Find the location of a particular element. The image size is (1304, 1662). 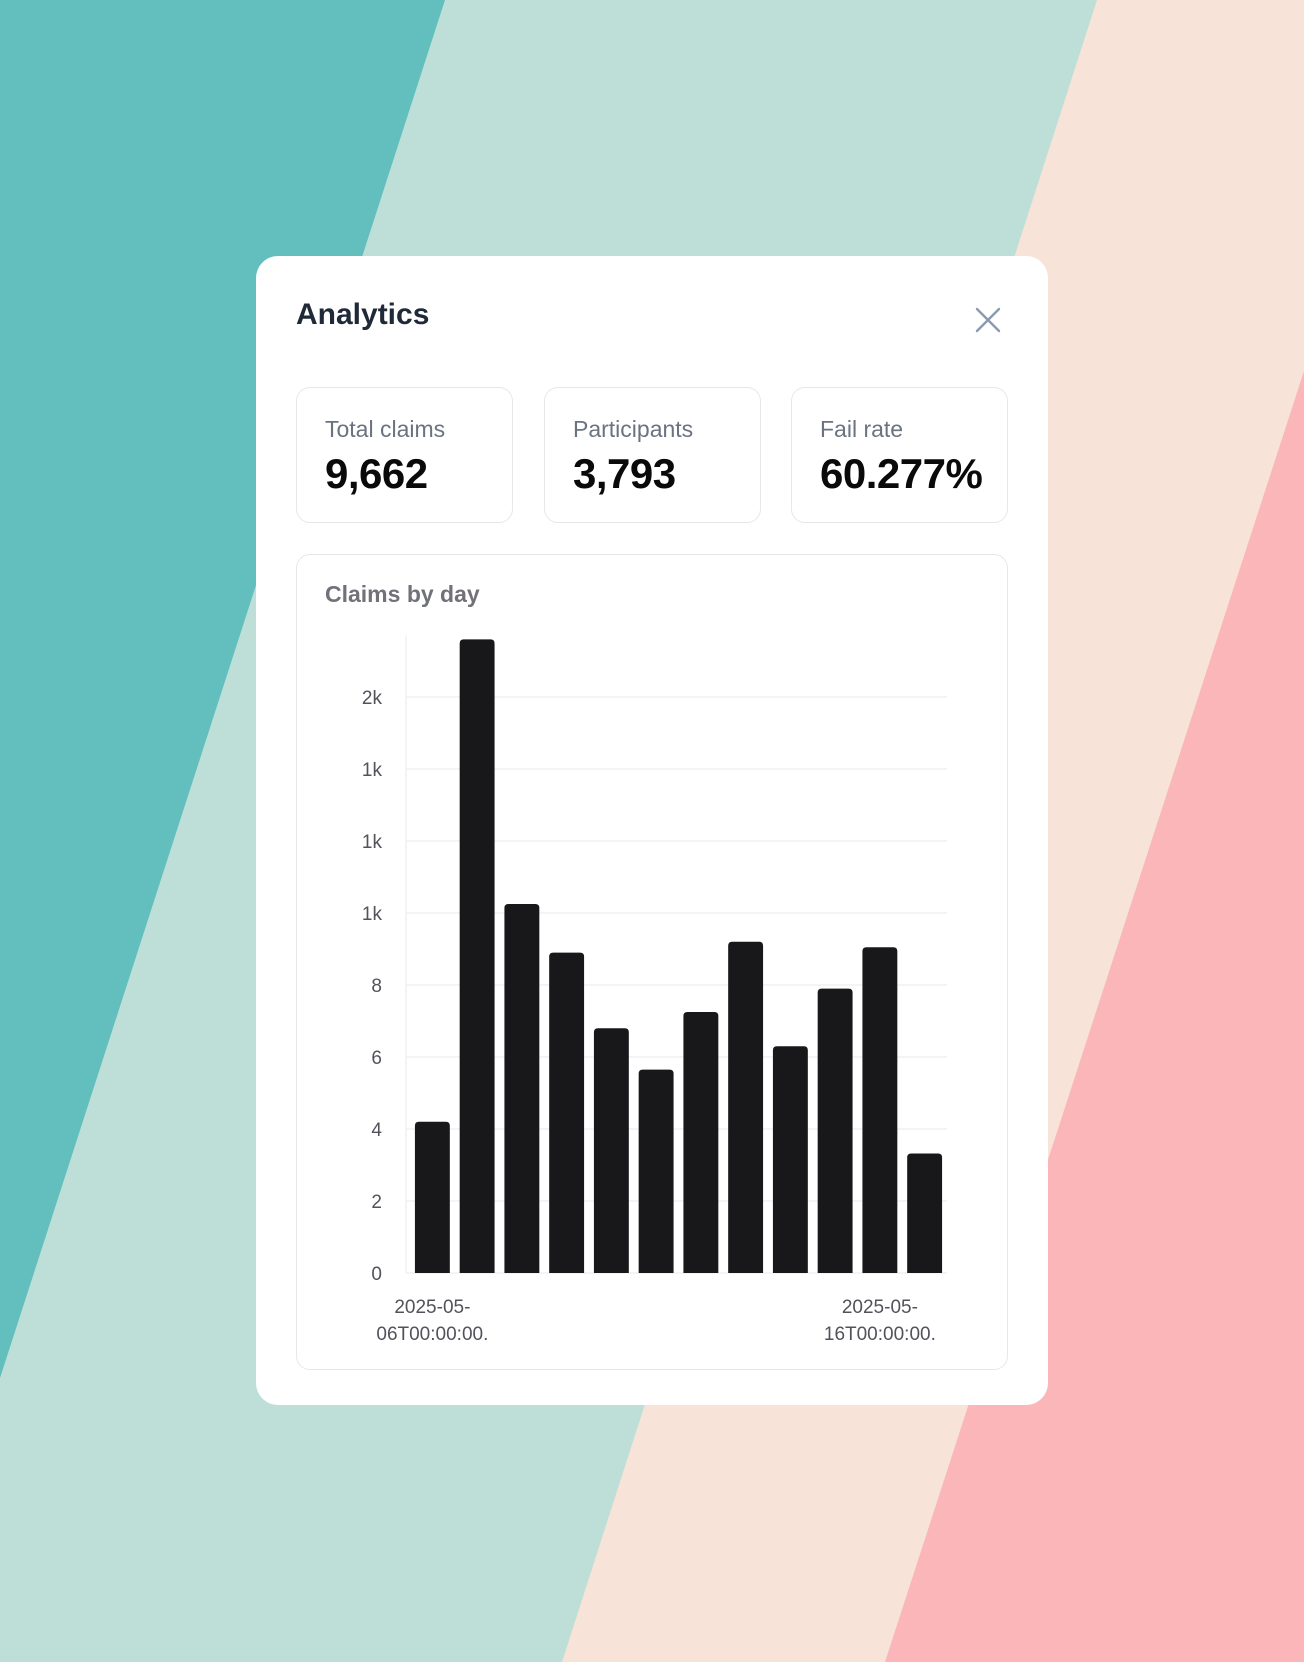

x-tick-label: 06T00:00:00. is located at coordinates (432, 1334).